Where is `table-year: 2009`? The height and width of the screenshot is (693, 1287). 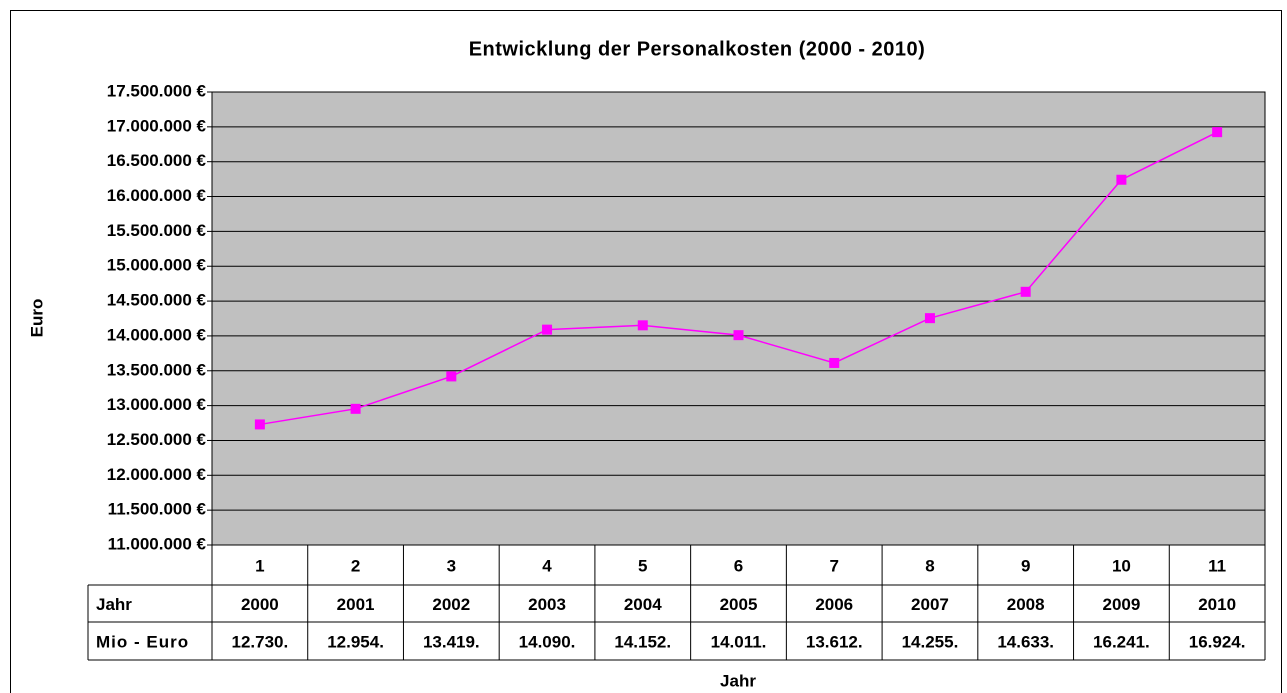
table-year: 2009 is located at coordinates (1121, 604).